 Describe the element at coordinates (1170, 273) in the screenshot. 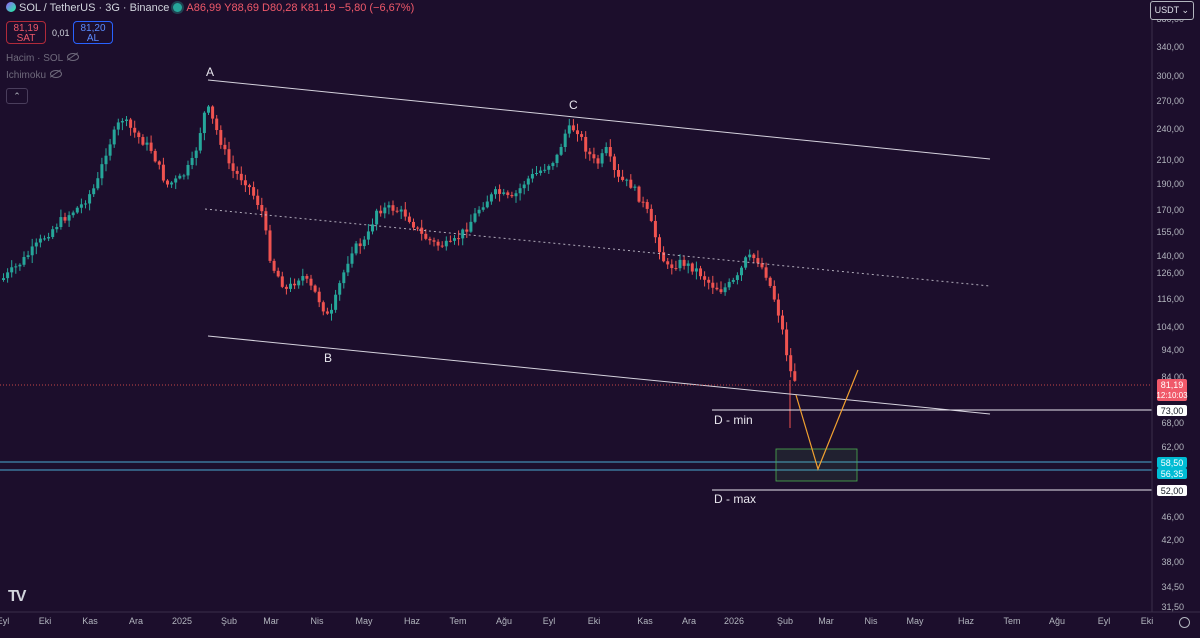

I see `y-tick-label: 126,00` at that location.